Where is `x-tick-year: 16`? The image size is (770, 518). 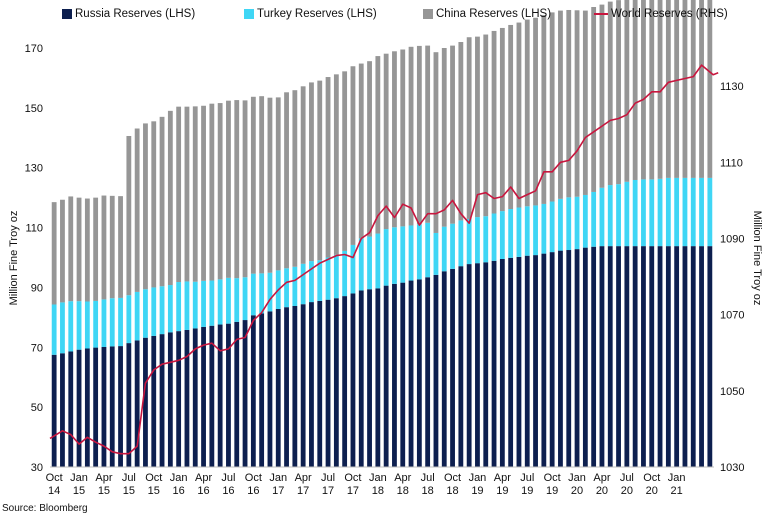 x-tick-year: 16 is located at coordinates (203, 491).